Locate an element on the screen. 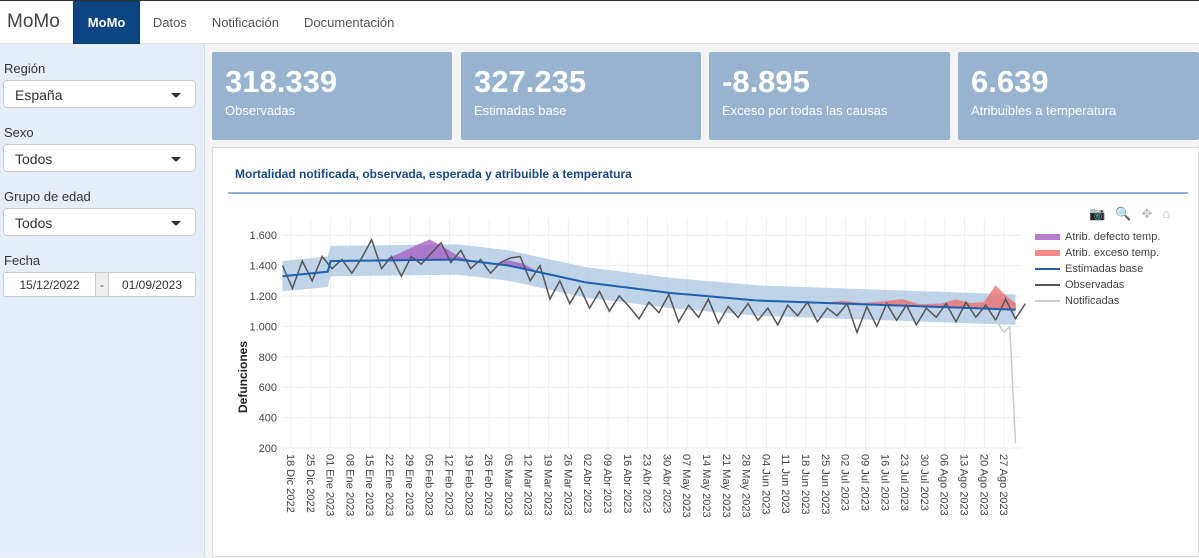  card-label: Estimadas base is located at coordinates (520, 110).